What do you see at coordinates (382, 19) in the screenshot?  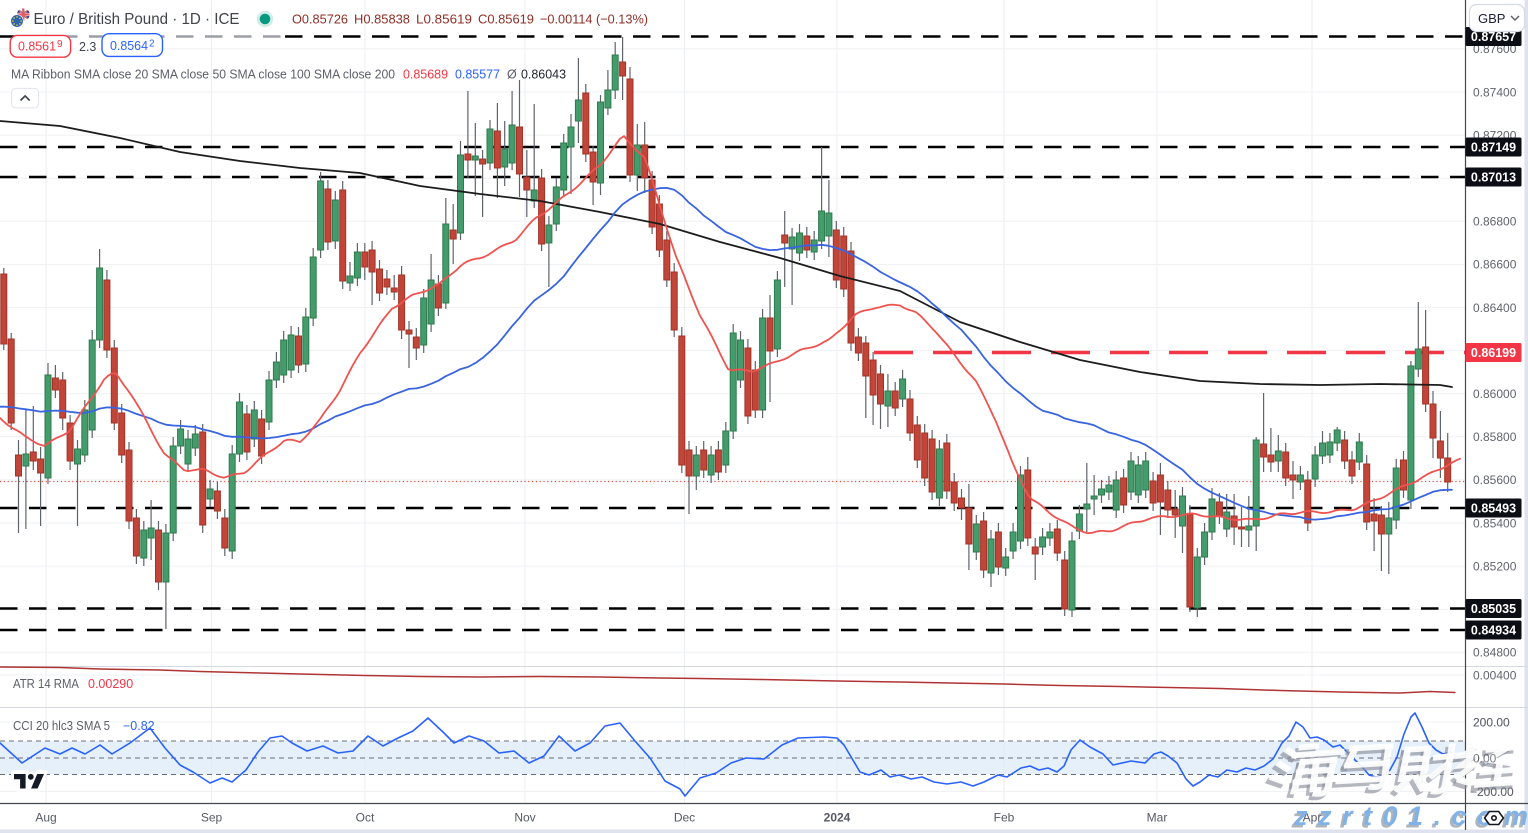 I see `svg-text: H0.85838` at bounding box center [382, 19].